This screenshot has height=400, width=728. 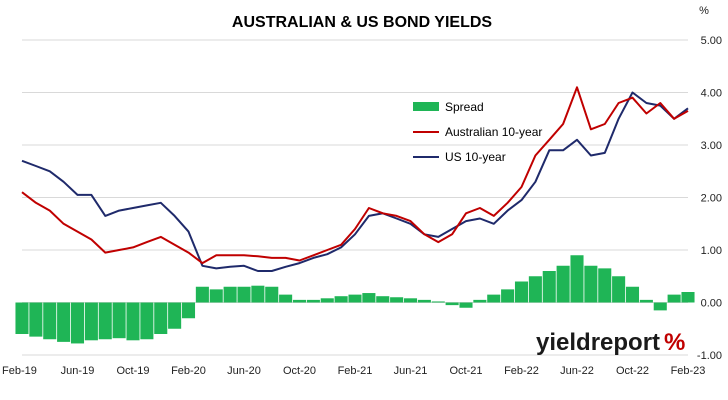 What do you see at coordinates (704, 11) in the screenshot?
I see `y-axis-unit-label: %` at bounding box center [704, 11].